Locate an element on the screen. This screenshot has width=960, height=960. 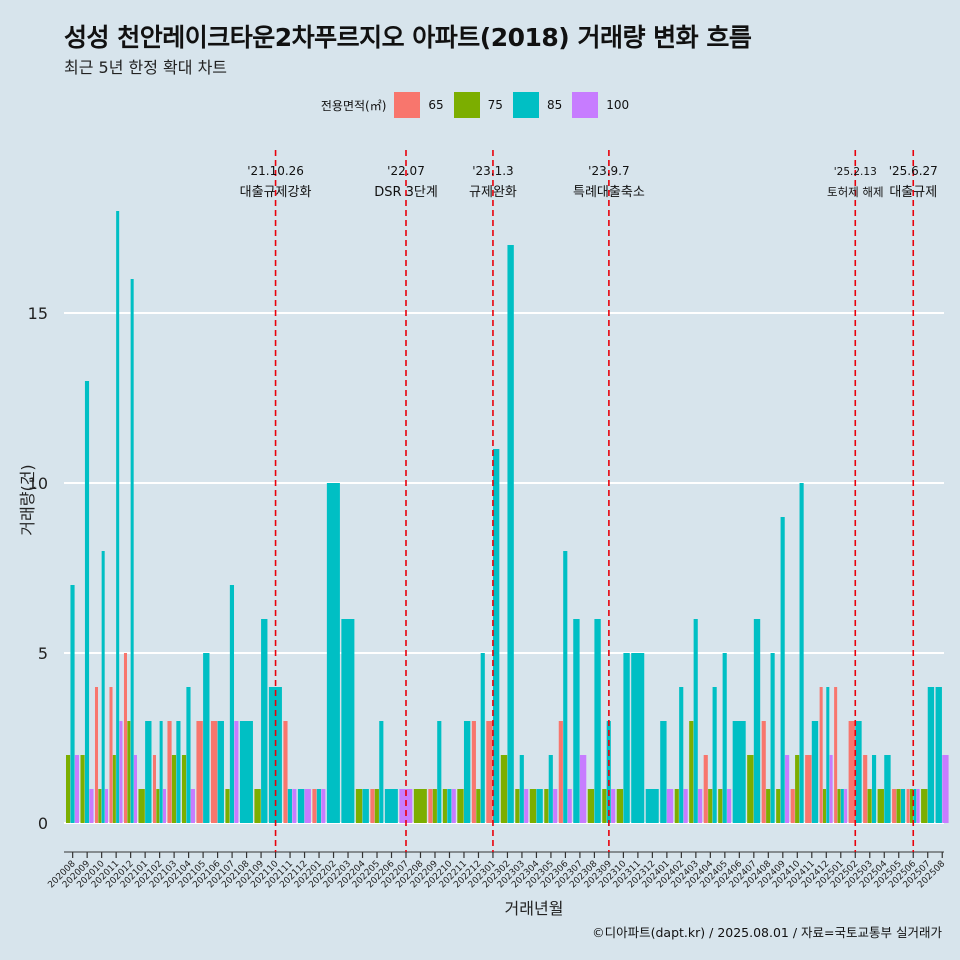
legend: 전용면적(㎡) 65 75 85 100 is located at coordinates (480, 105).